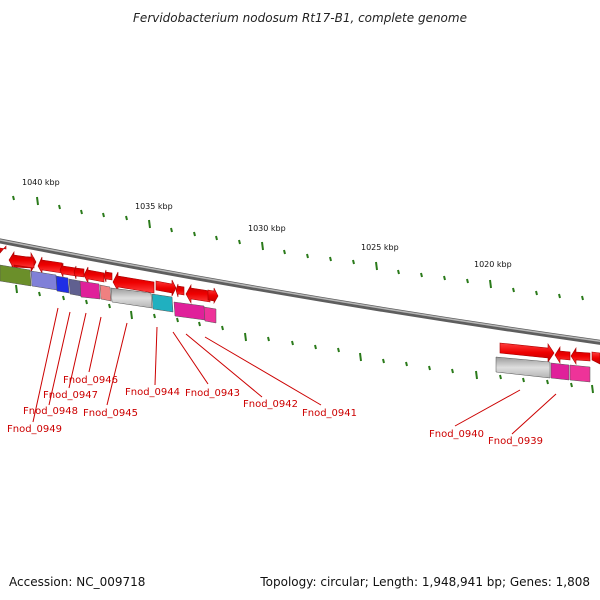 This screenshot has width=600, height=600. I want to click on kbp-label-1040: 1040 kbp, so click(41, 182).